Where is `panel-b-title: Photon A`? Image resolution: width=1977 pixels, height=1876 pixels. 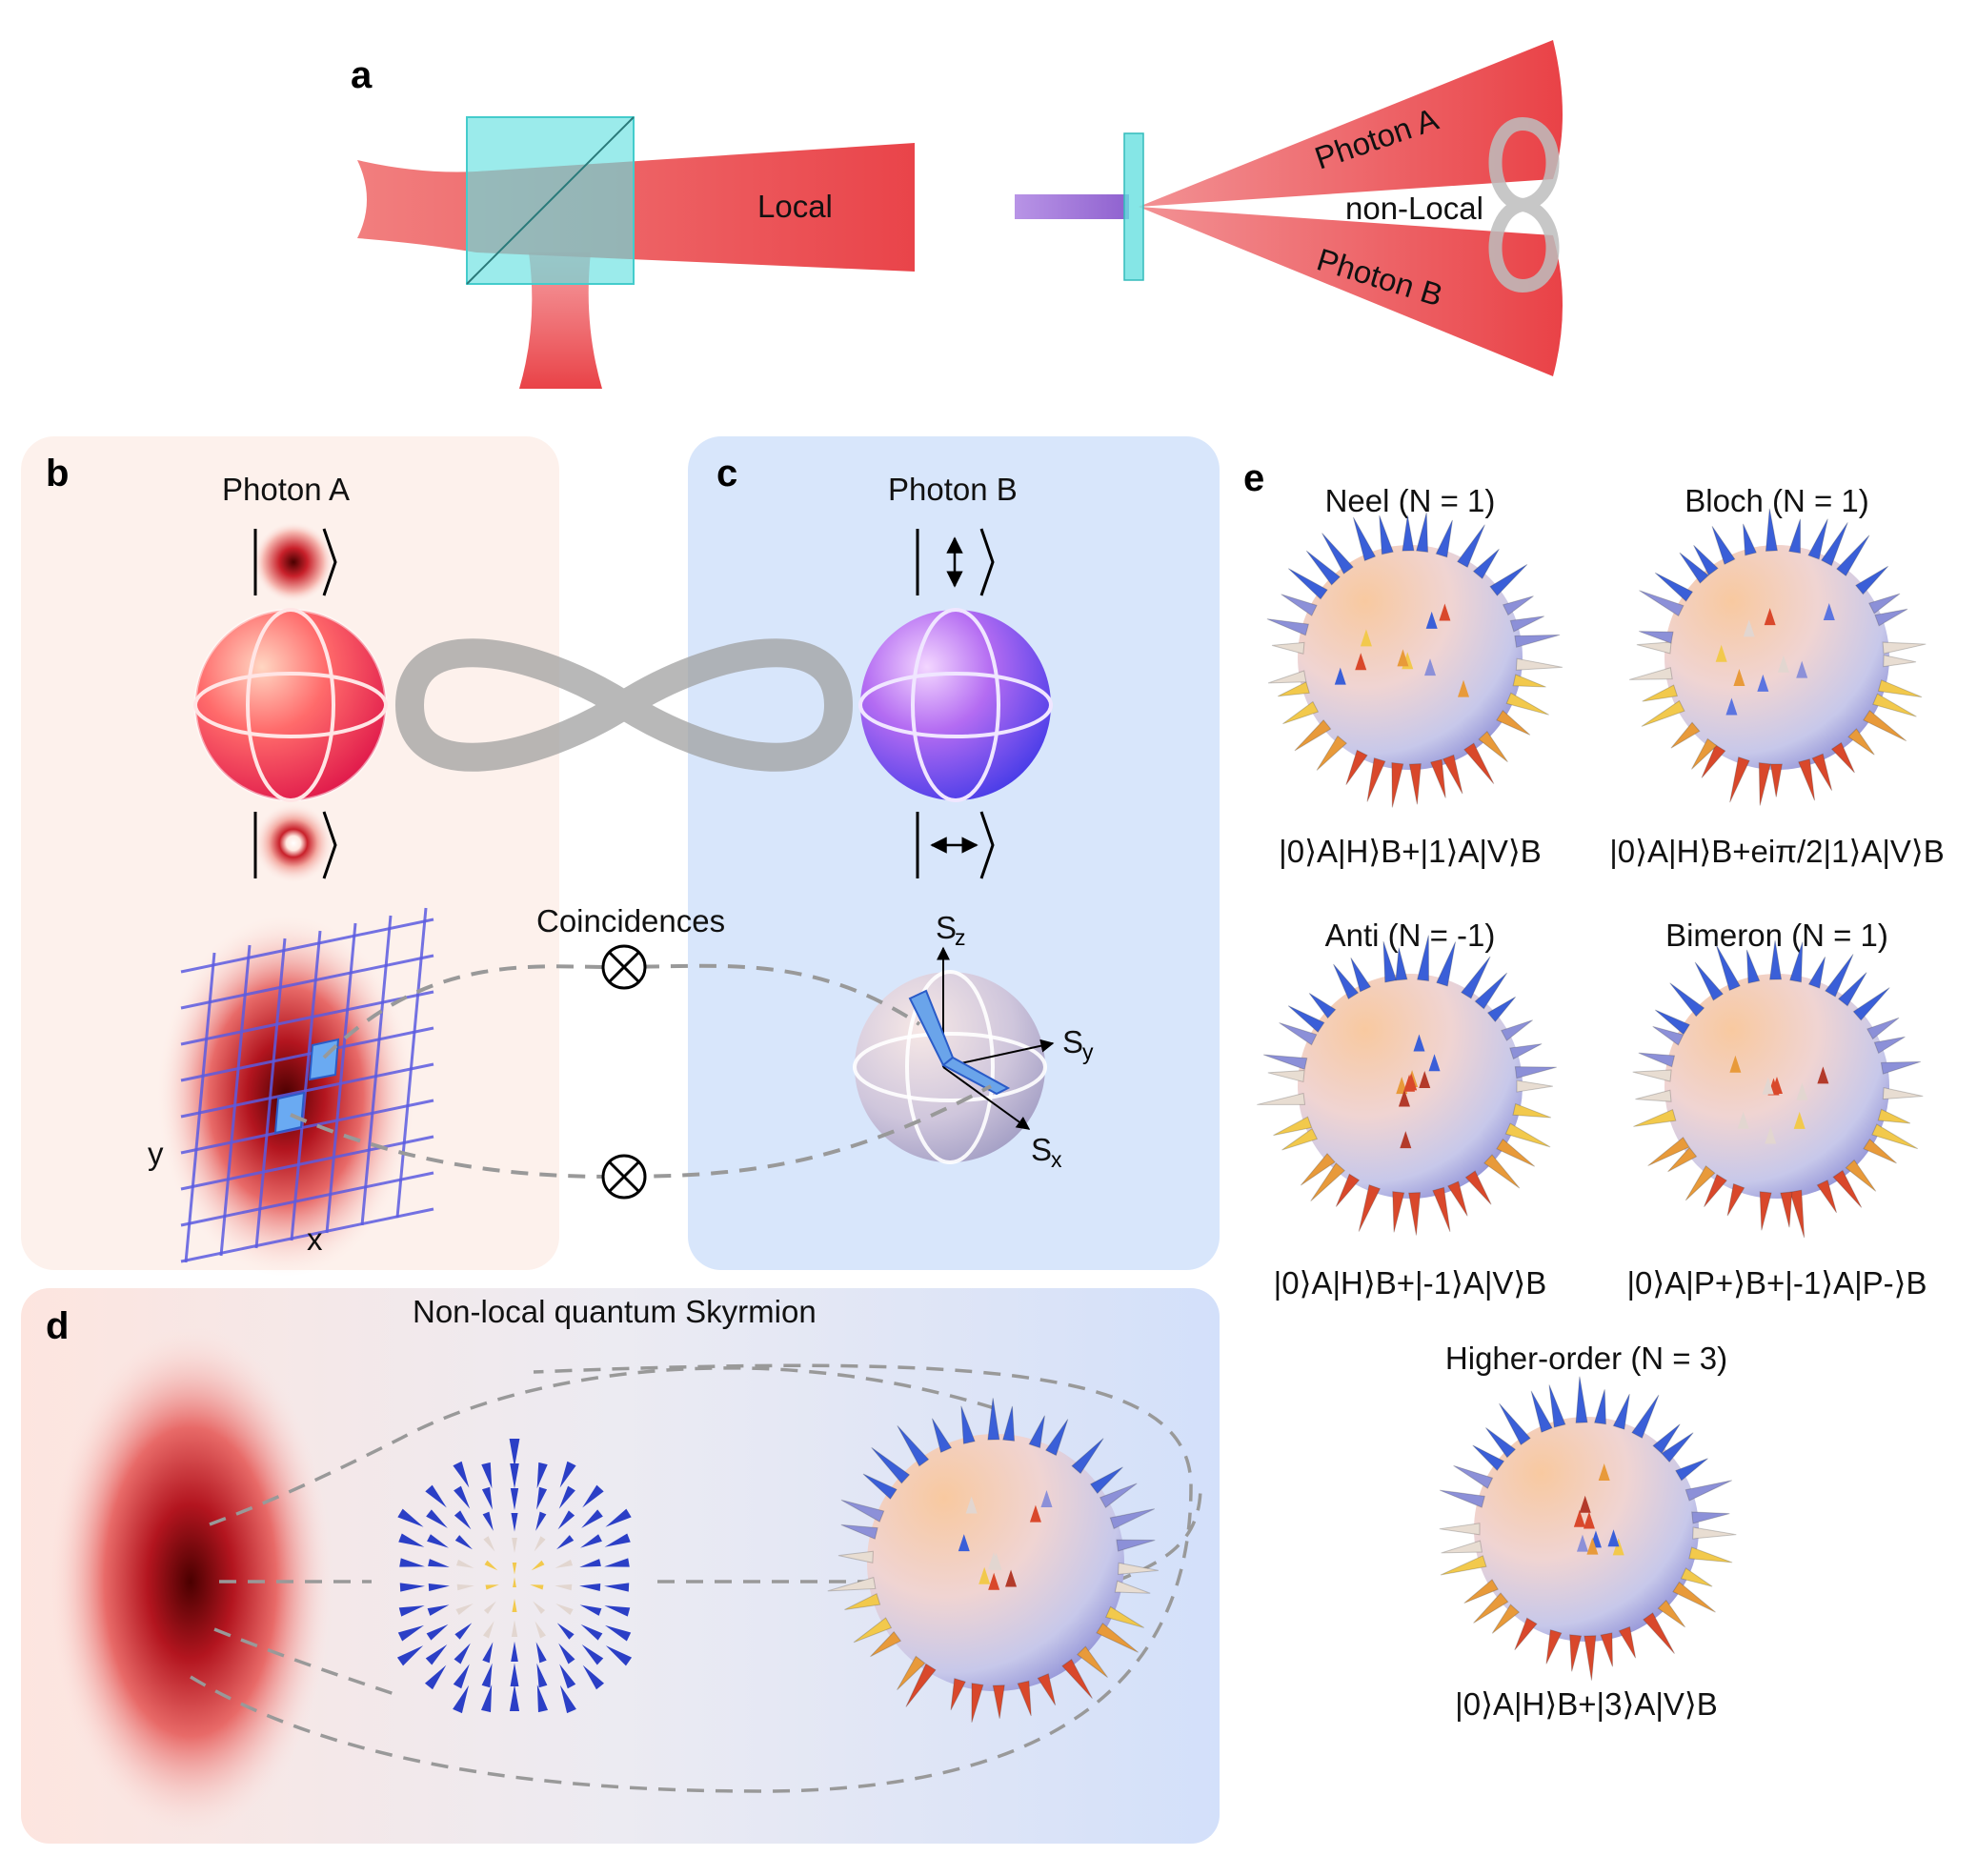 panel-b-title: Photon A is located at coordinates (286, 489).